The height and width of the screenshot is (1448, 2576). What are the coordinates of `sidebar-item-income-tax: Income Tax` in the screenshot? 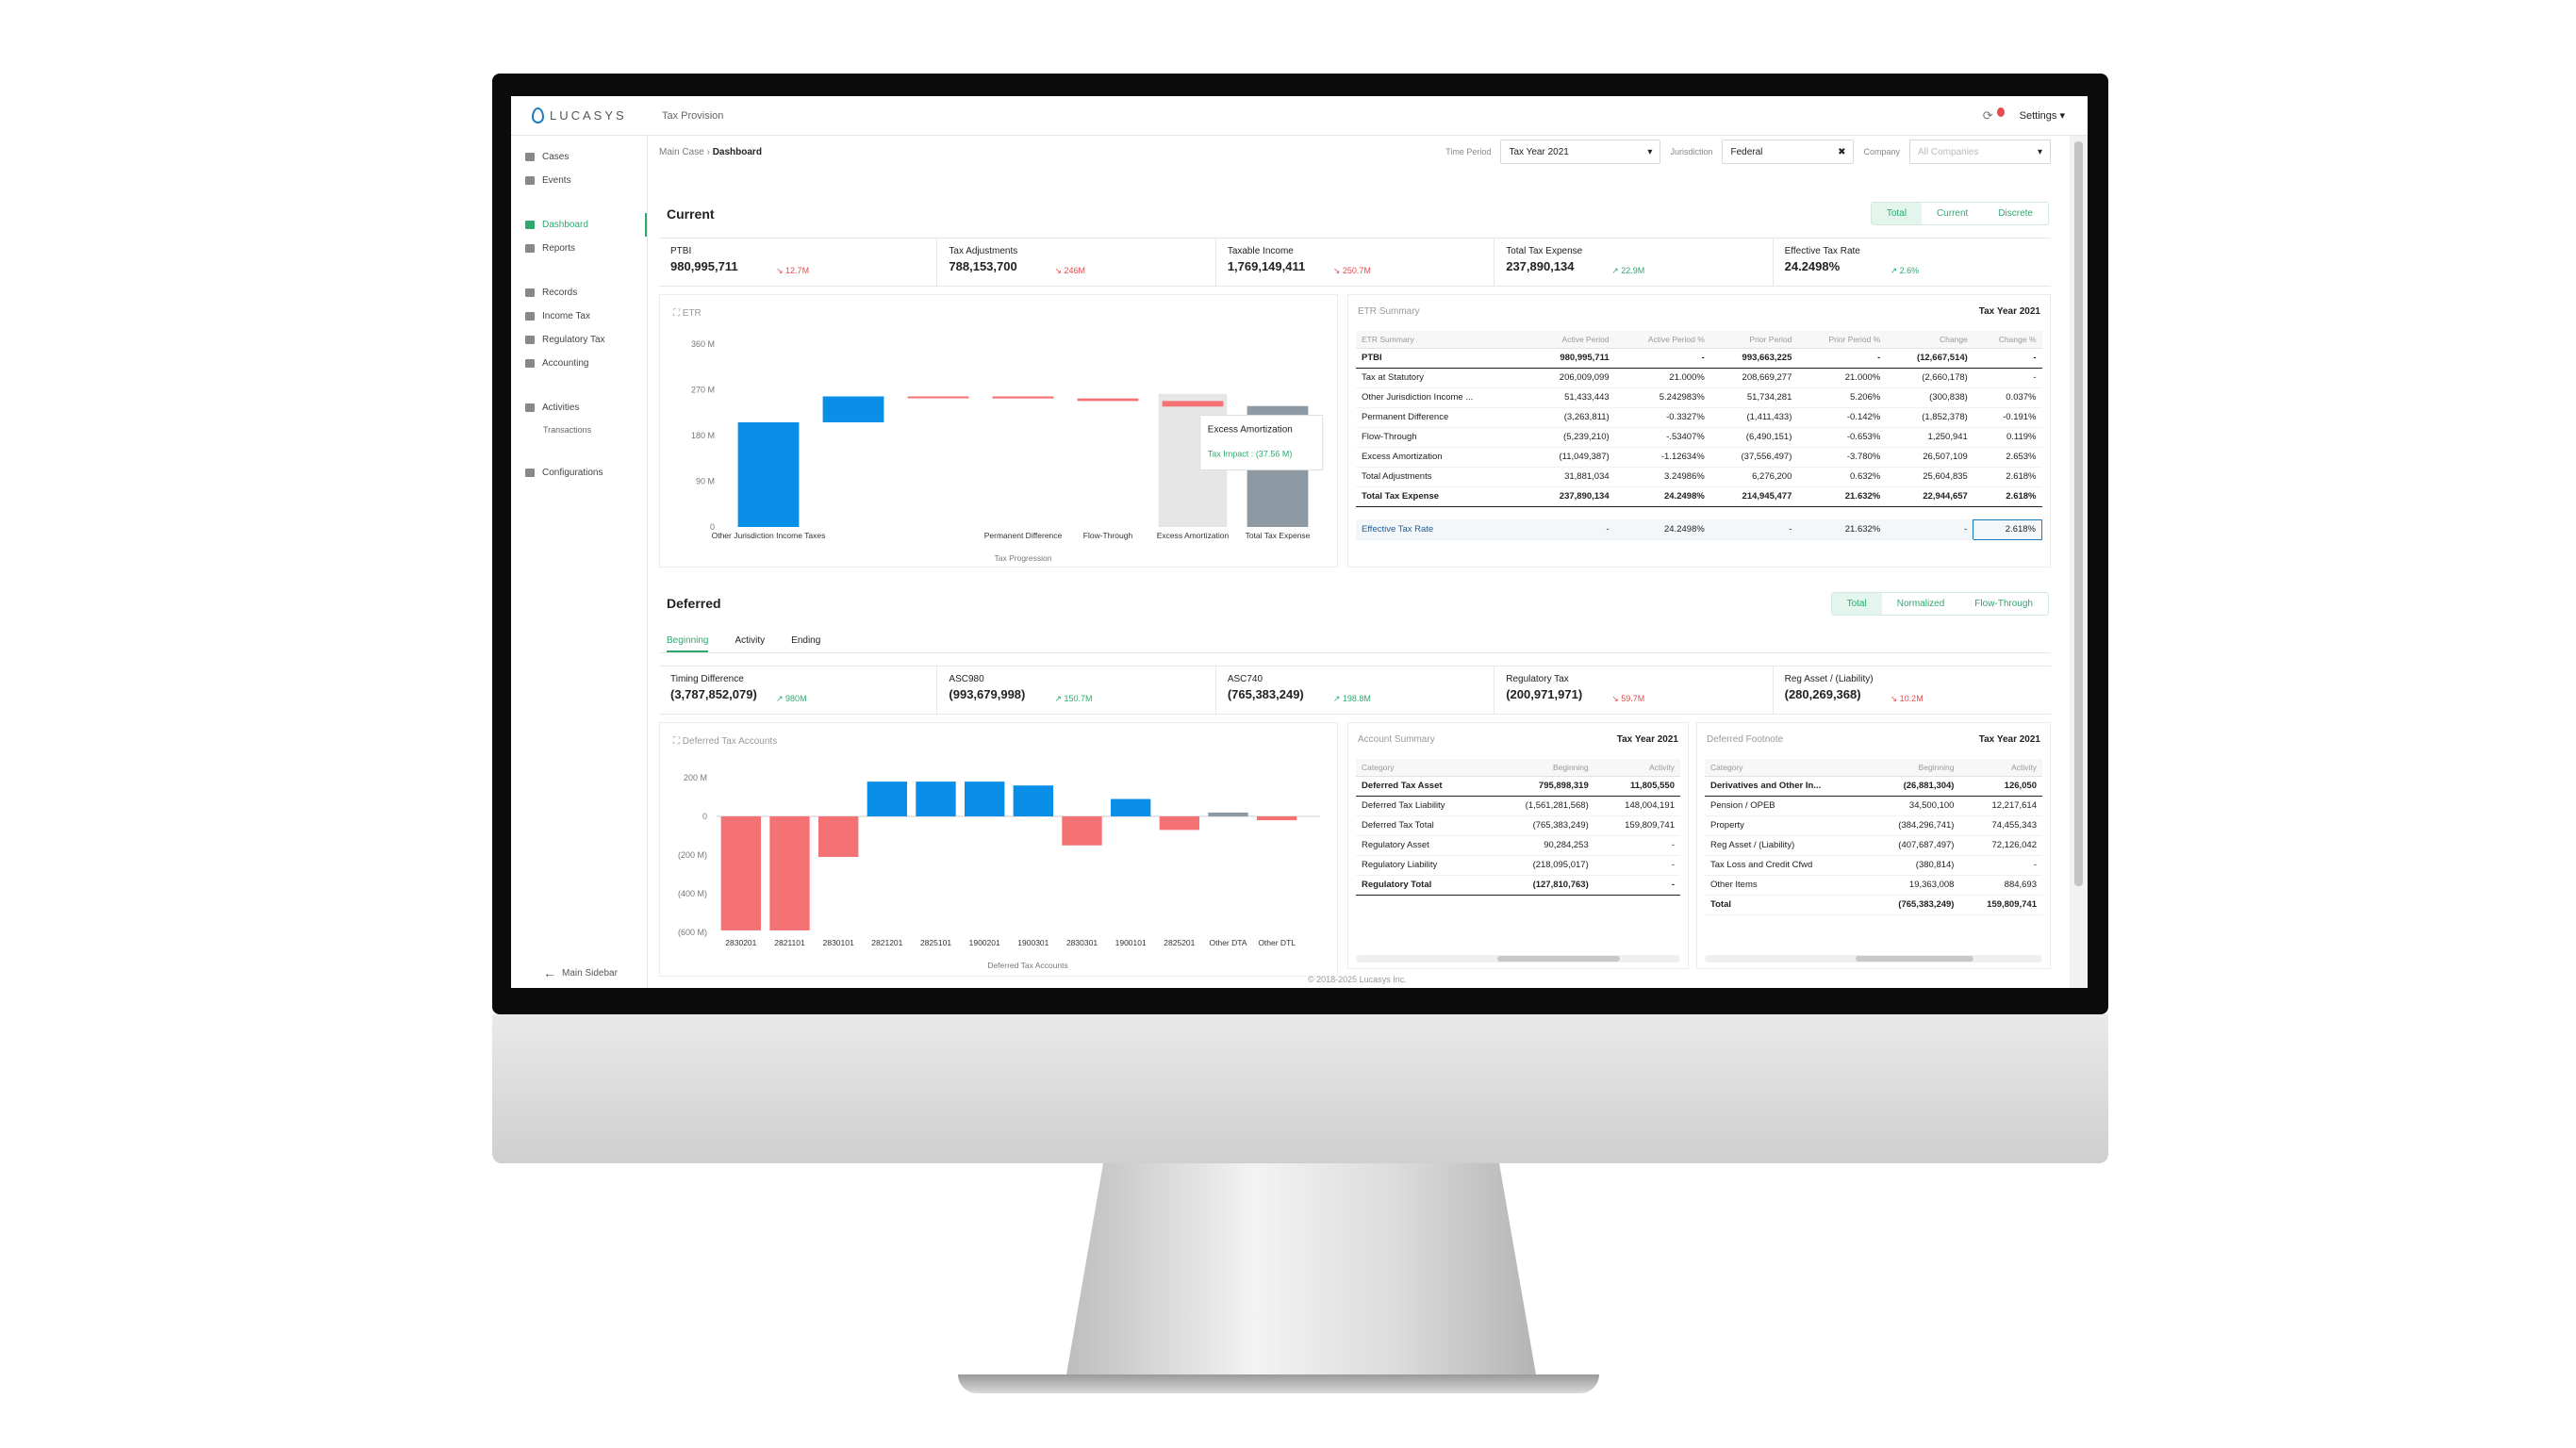 It's located at (579, 316).